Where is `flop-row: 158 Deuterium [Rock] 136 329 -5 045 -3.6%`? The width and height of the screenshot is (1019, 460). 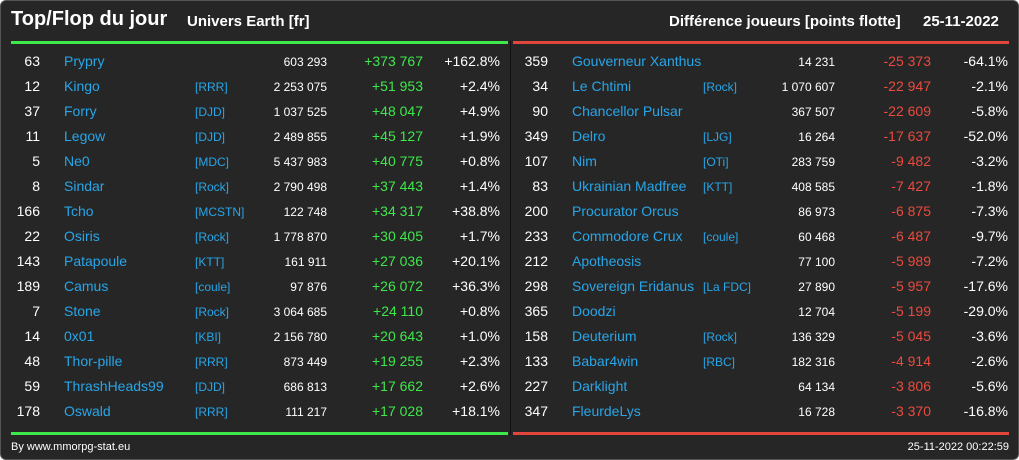
flop-row: 158 Deuterium [Rock] 136 329 -5 045 -3.6% is located at coordinates (759, 335).